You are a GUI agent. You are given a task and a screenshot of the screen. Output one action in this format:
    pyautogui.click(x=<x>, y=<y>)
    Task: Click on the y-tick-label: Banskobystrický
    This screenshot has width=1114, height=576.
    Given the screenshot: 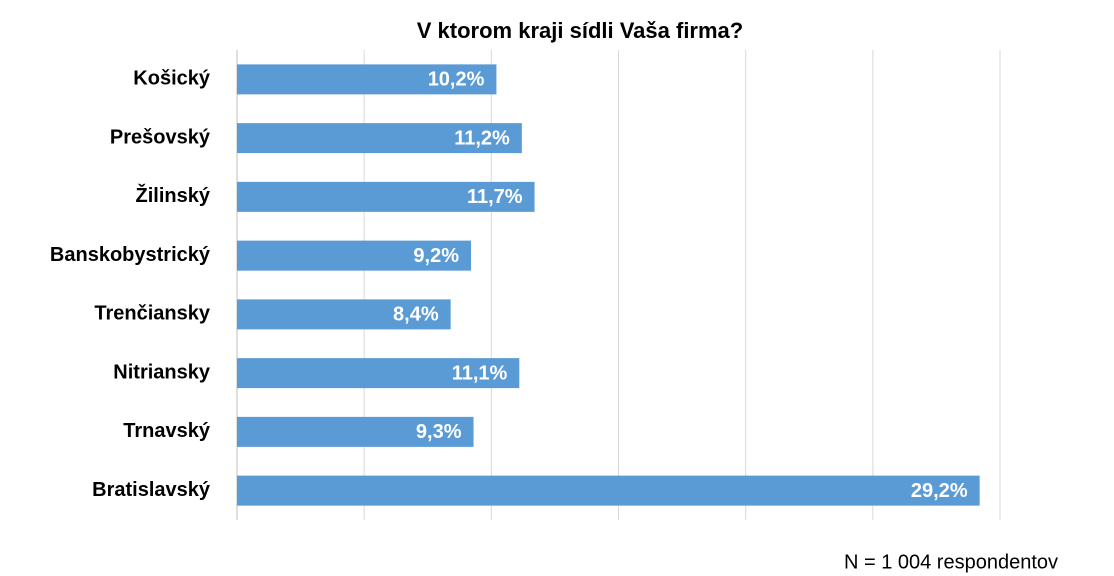 What is the action you would take?
    pyautogui.click(x=130, y=255)
    